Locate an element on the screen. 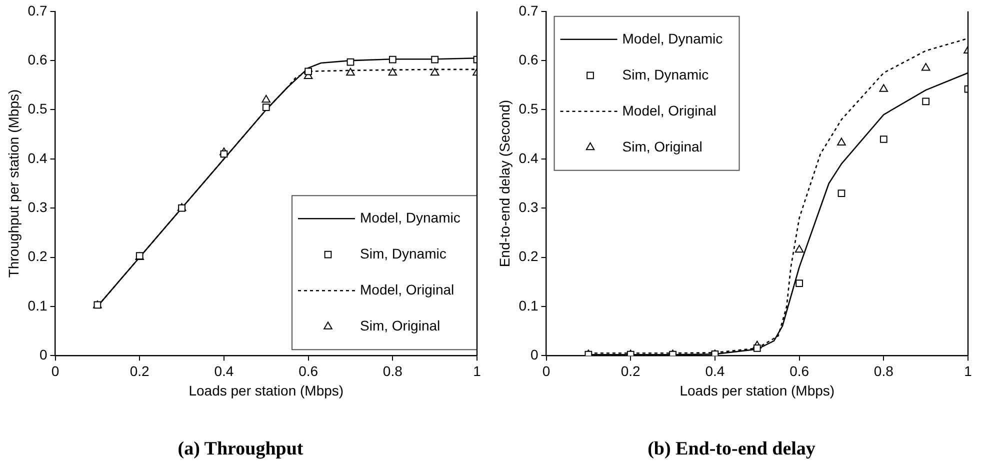 The height and width of the screenshot is (471, 982). y-axis-title: End-to-end delay (Second) is located at coordinates (504, 184).